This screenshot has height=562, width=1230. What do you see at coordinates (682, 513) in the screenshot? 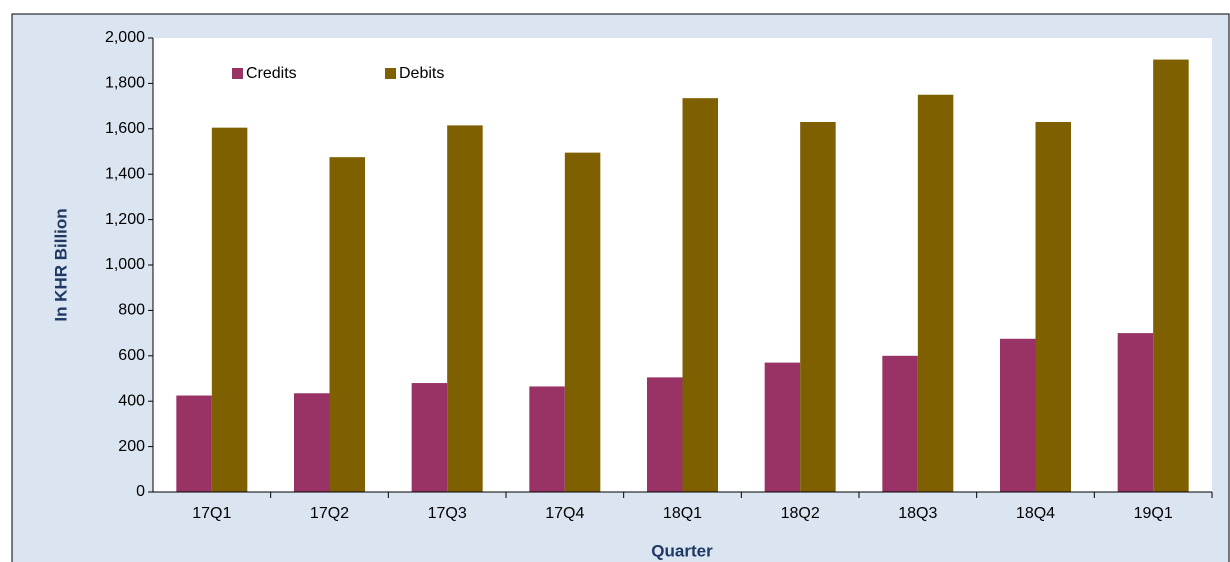
I see `x-tick-label: 18Q1` at bounding box center [682, 513].